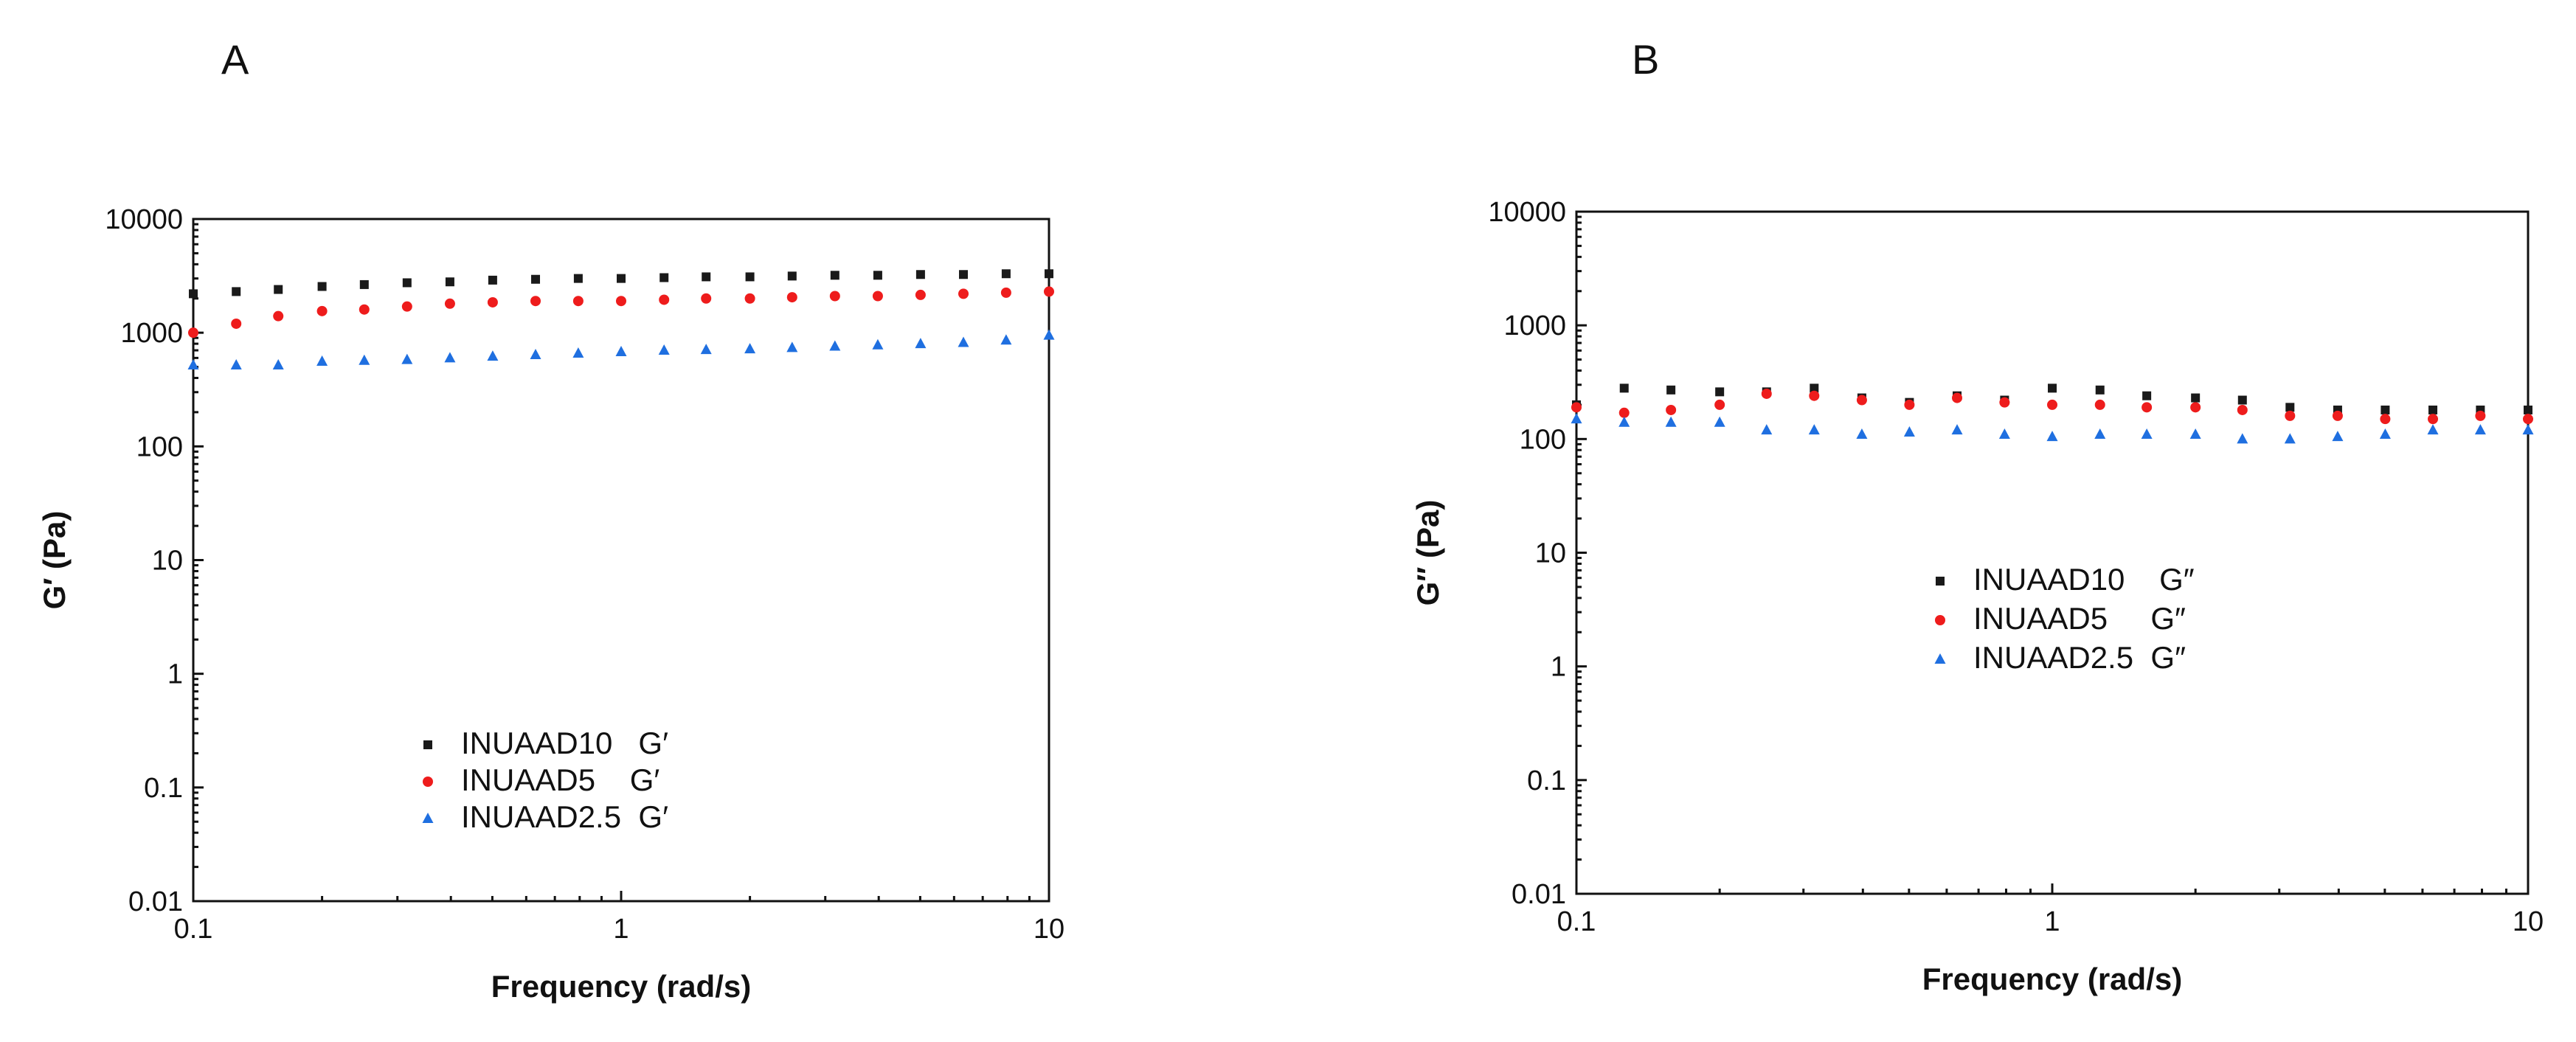 The height and width of the screenshot is (1042, 2576). Describe the element at coordinates (1577, 921) in the screenshot. I see `x-tick-label: 0.1` at that location.